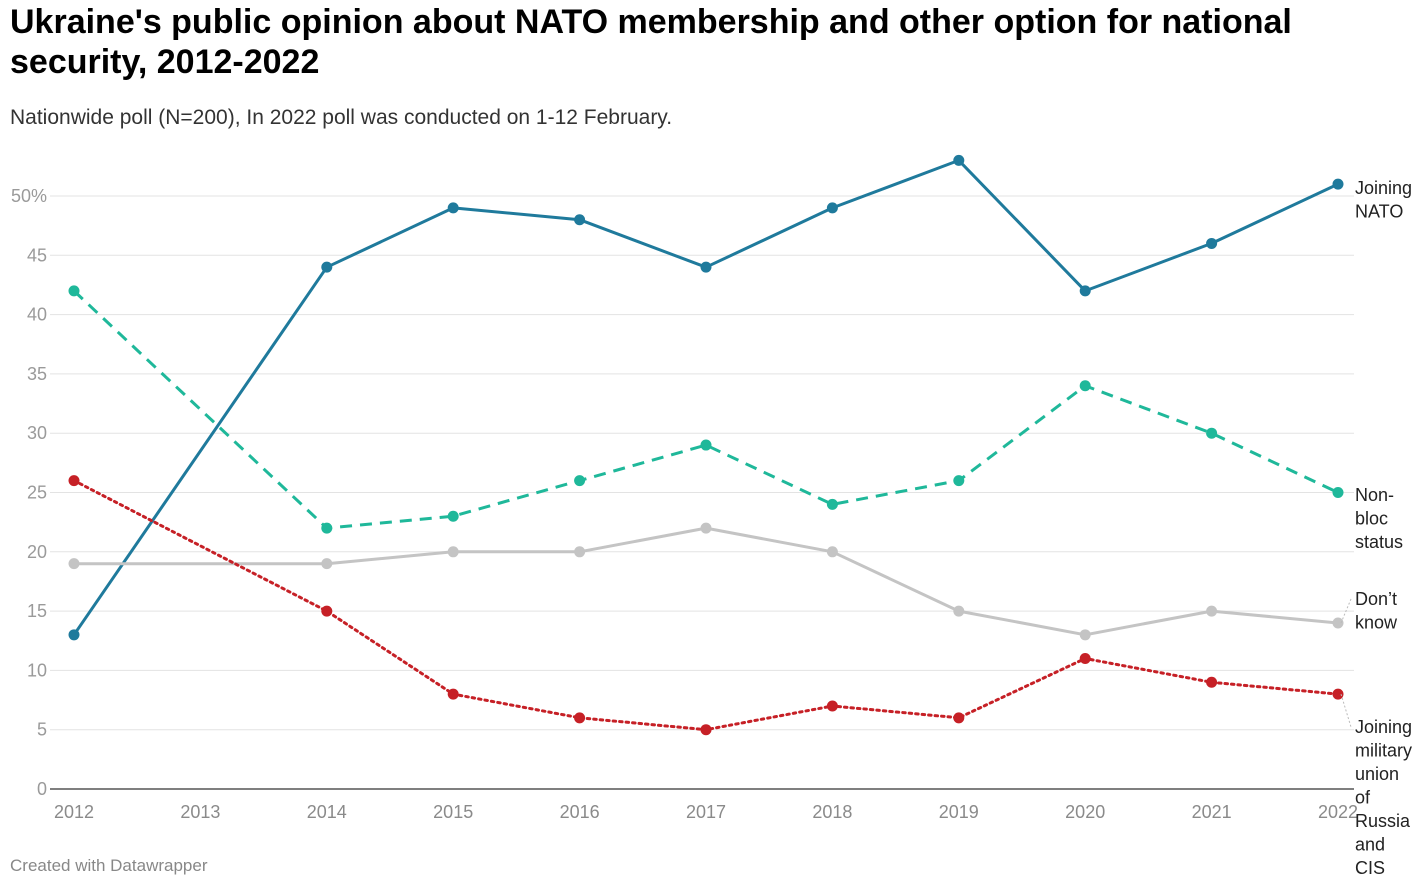 Image resolution: width=1424 pixels, height=888 pixels. I want to click on x-tick-label: 2018, so click(832, 812).